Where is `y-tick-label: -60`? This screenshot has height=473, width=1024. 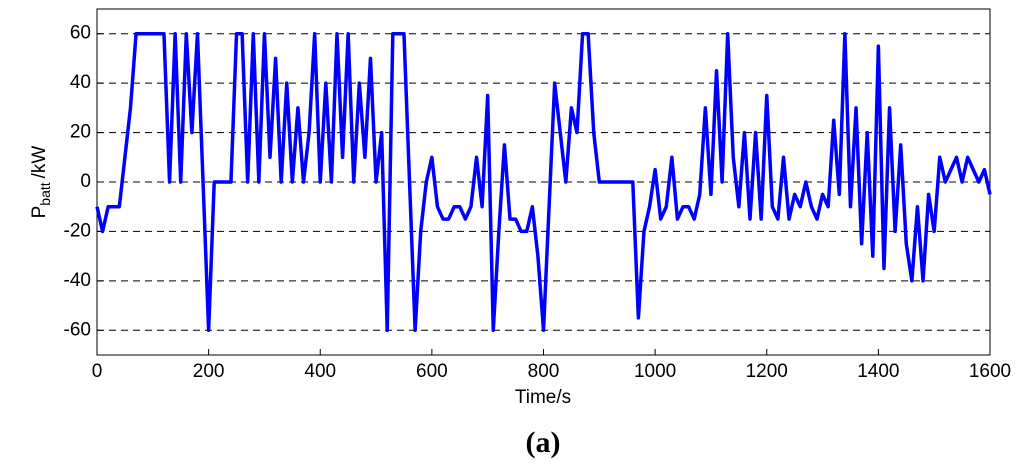
y-tick-label: -60 is located at coordinates (77, 329).